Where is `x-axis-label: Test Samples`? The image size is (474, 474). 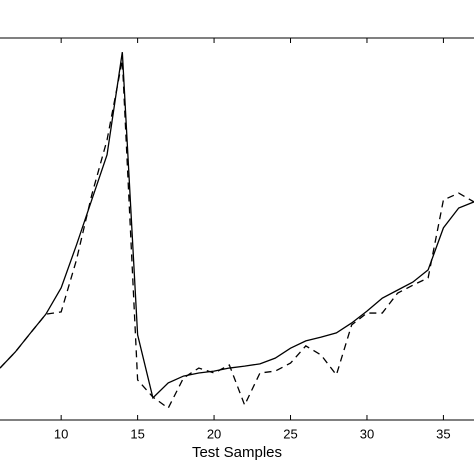 x-axis-label: Test Samples is located at coordinates (237, 452).